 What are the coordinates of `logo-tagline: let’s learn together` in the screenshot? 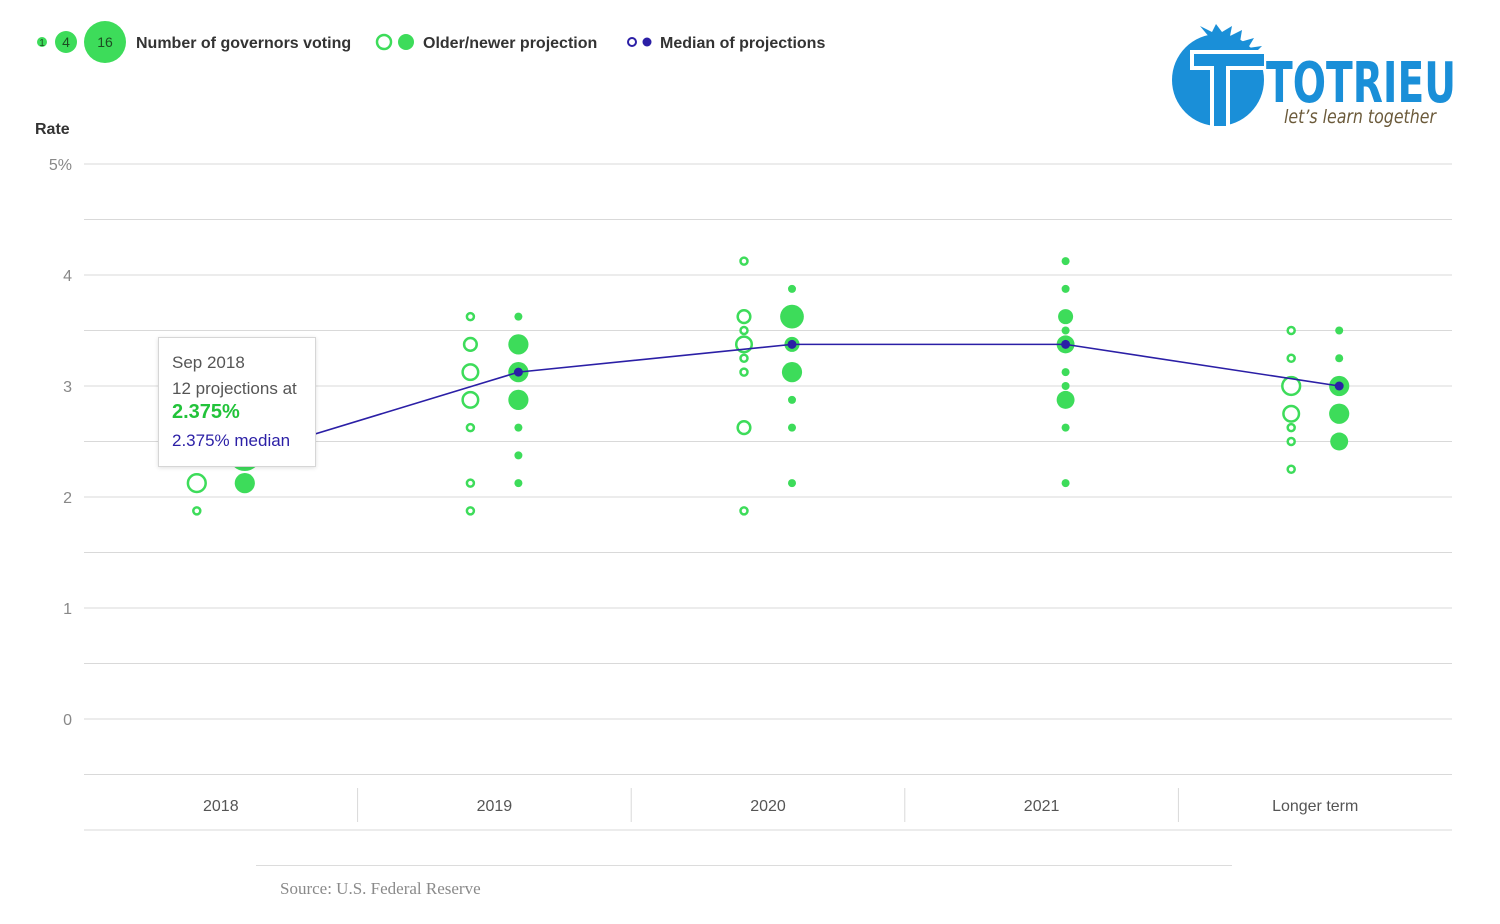 It's located at (1360, 117).